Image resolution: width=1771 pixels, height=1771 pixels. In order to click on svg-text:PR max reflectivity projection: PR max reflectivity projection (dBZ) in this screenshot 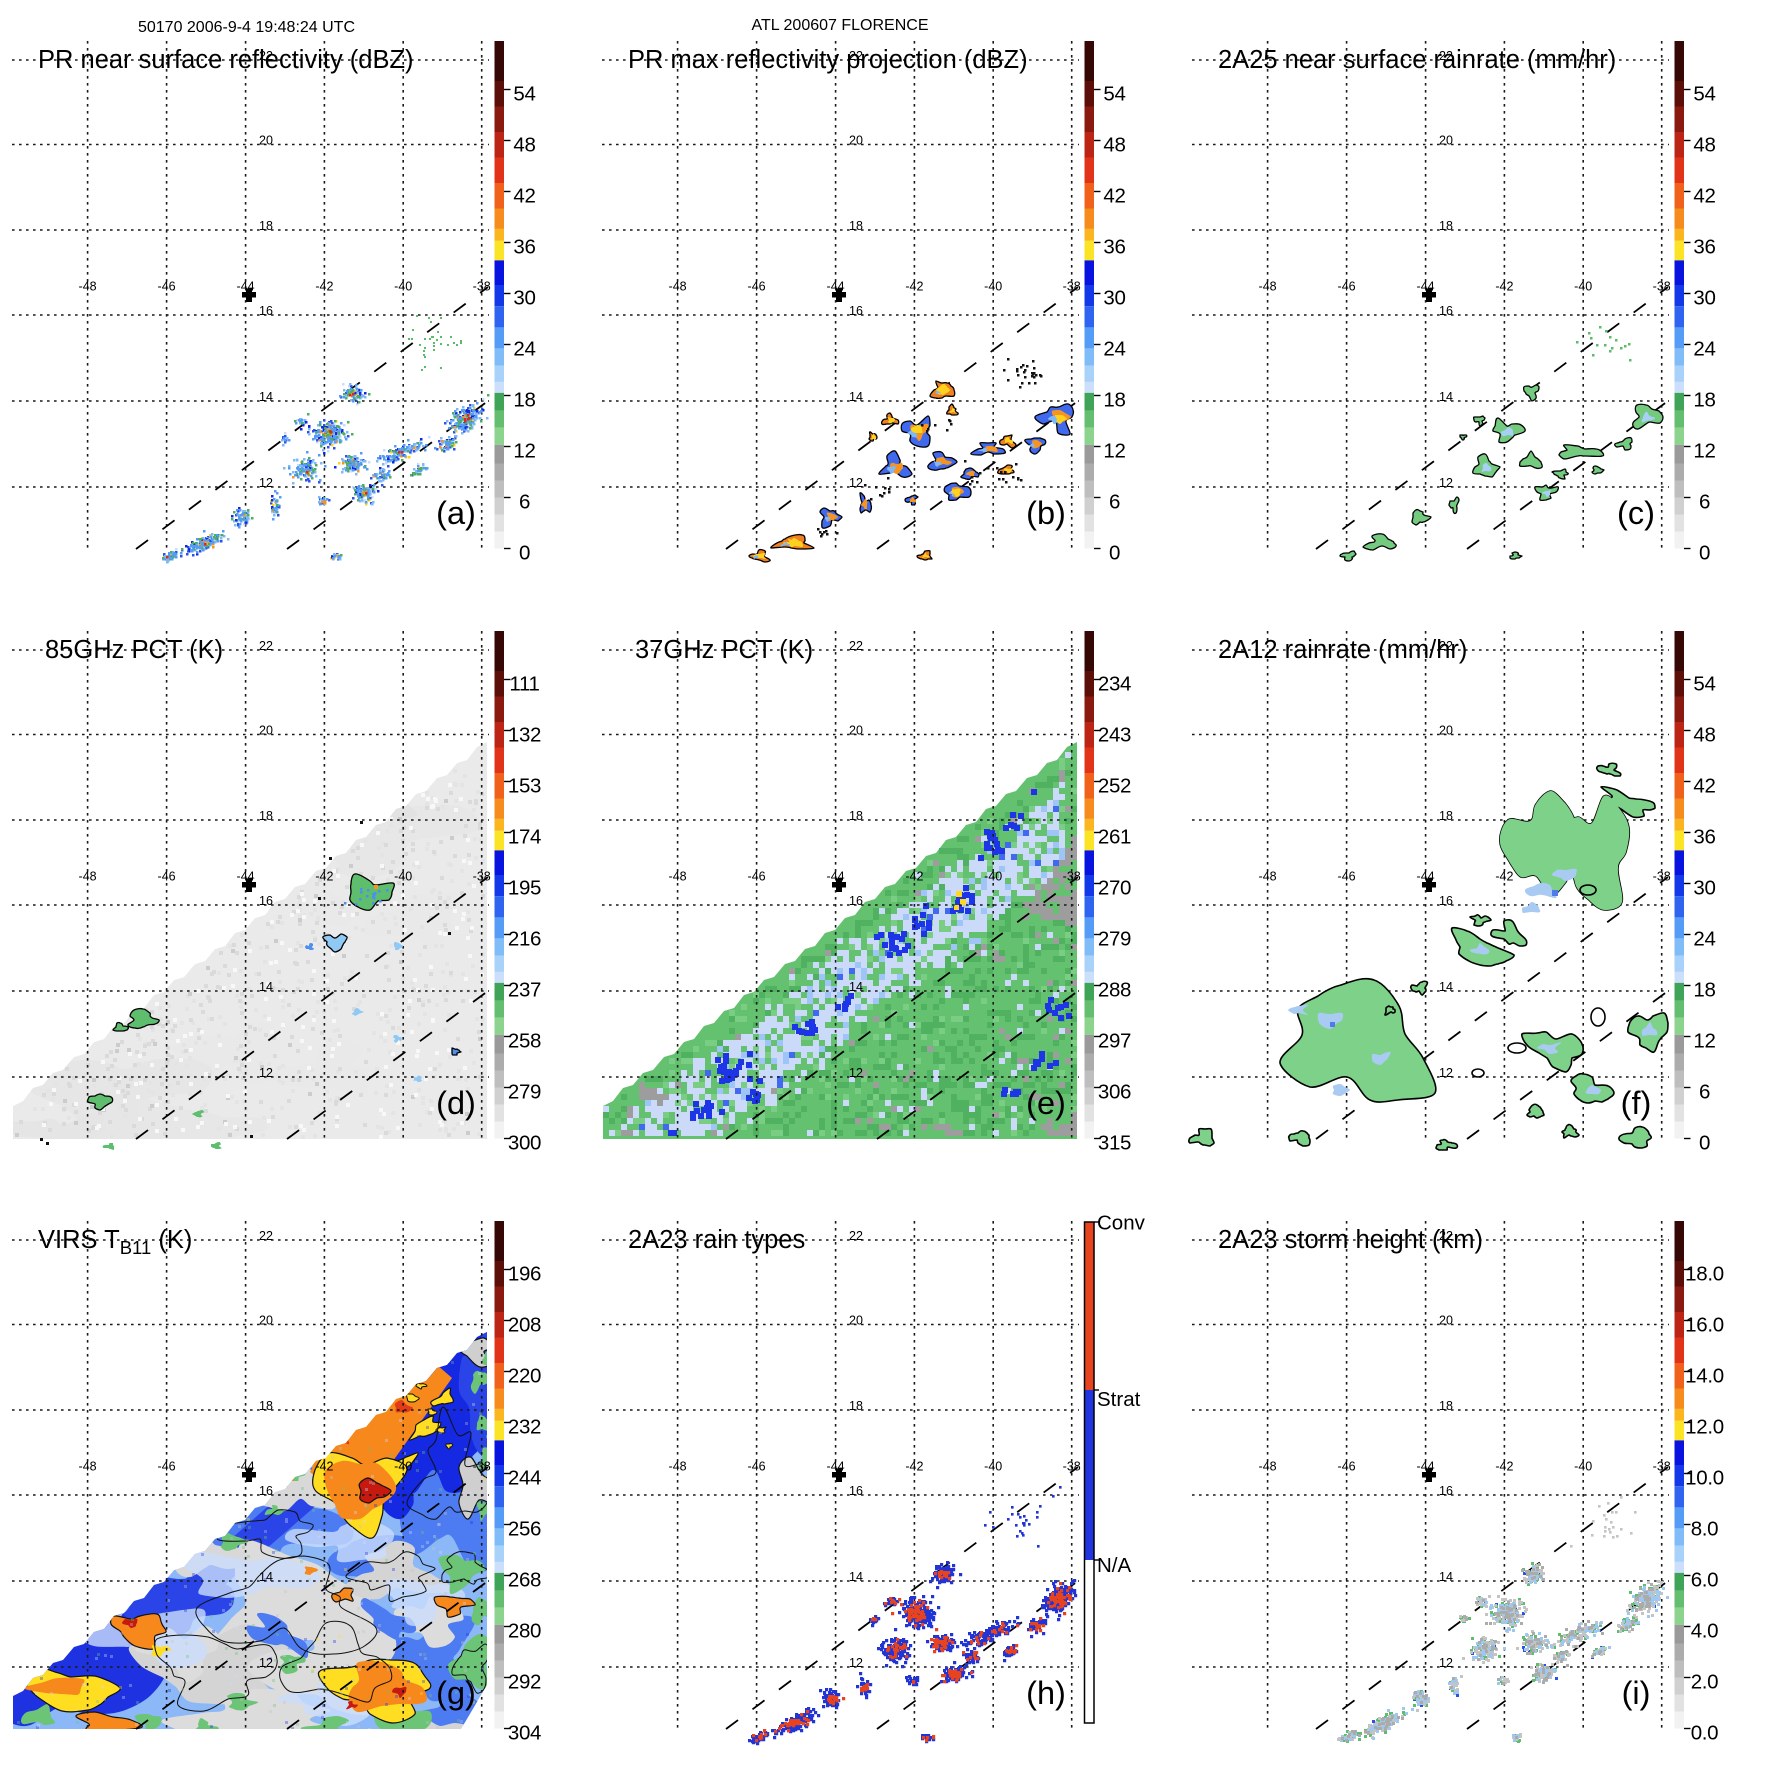, I will do `click(828, 60)`.